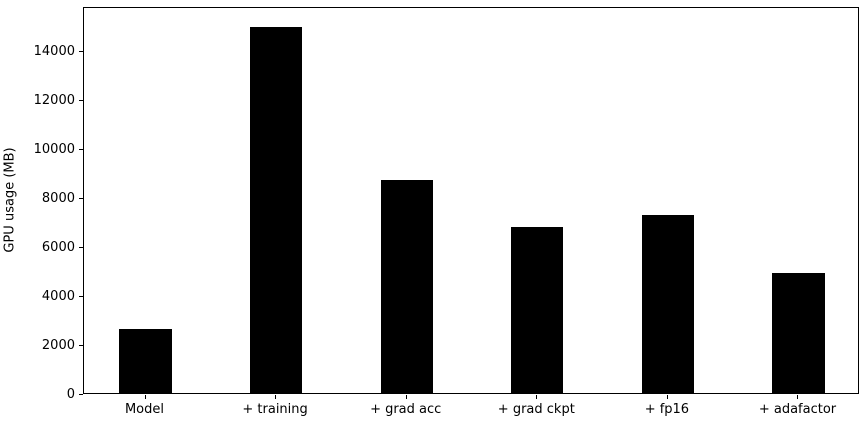 The image size is (868, 428). Describe the element at coordinates (798, 333) in the screenshot. I see `bar-adafactor` at that location.